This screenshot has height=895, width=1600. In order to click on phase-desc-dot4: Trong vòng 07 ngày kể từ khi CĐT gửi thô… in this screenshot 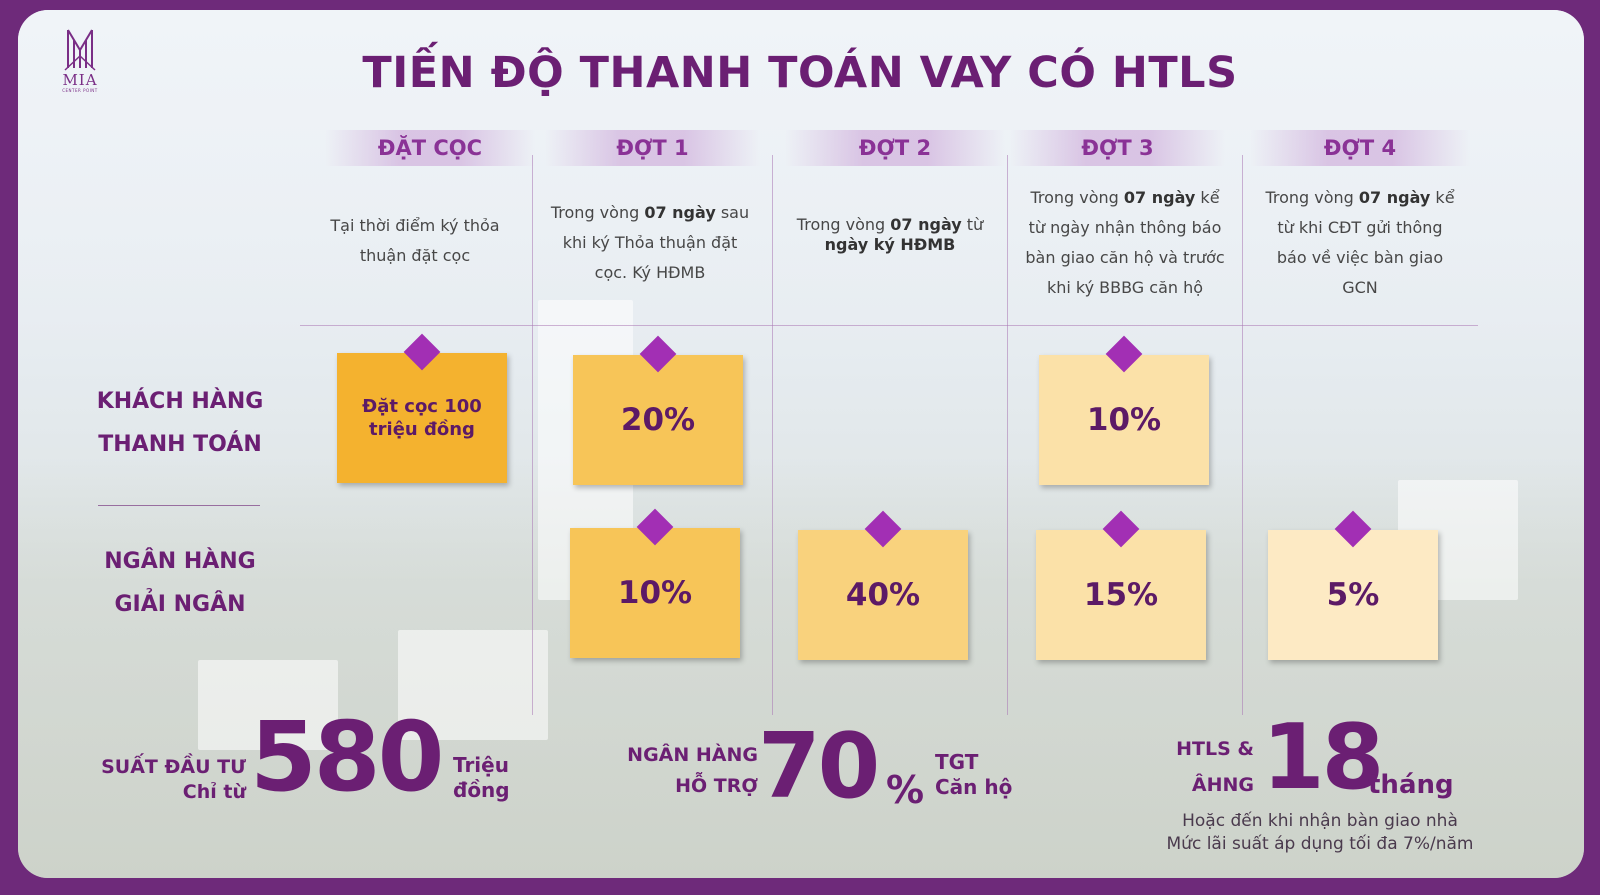, I will do `click(1360, 242)`.